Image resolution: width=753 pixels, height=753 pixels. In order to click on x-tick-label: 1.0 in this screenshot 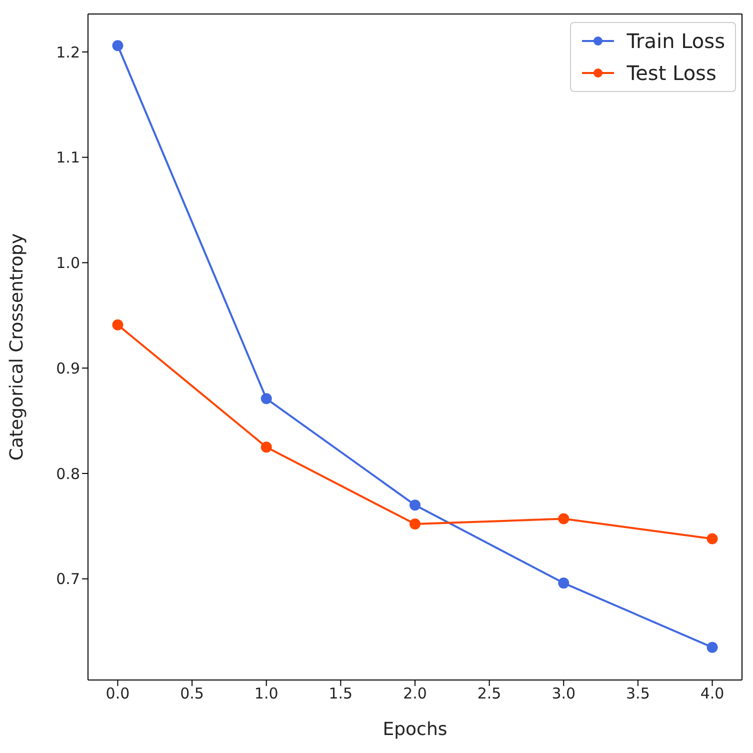, I will do `click(266, 693)`.